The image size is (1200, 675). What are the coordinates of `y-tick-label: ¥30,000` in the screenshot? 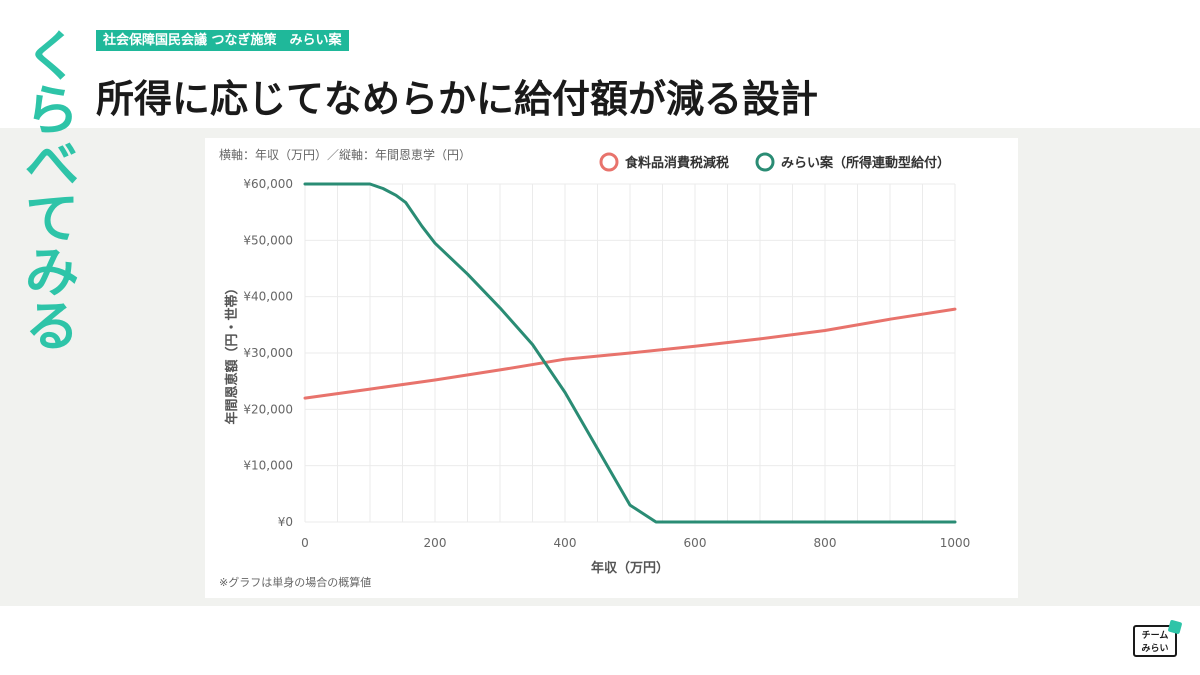 It's located at (268, 353).